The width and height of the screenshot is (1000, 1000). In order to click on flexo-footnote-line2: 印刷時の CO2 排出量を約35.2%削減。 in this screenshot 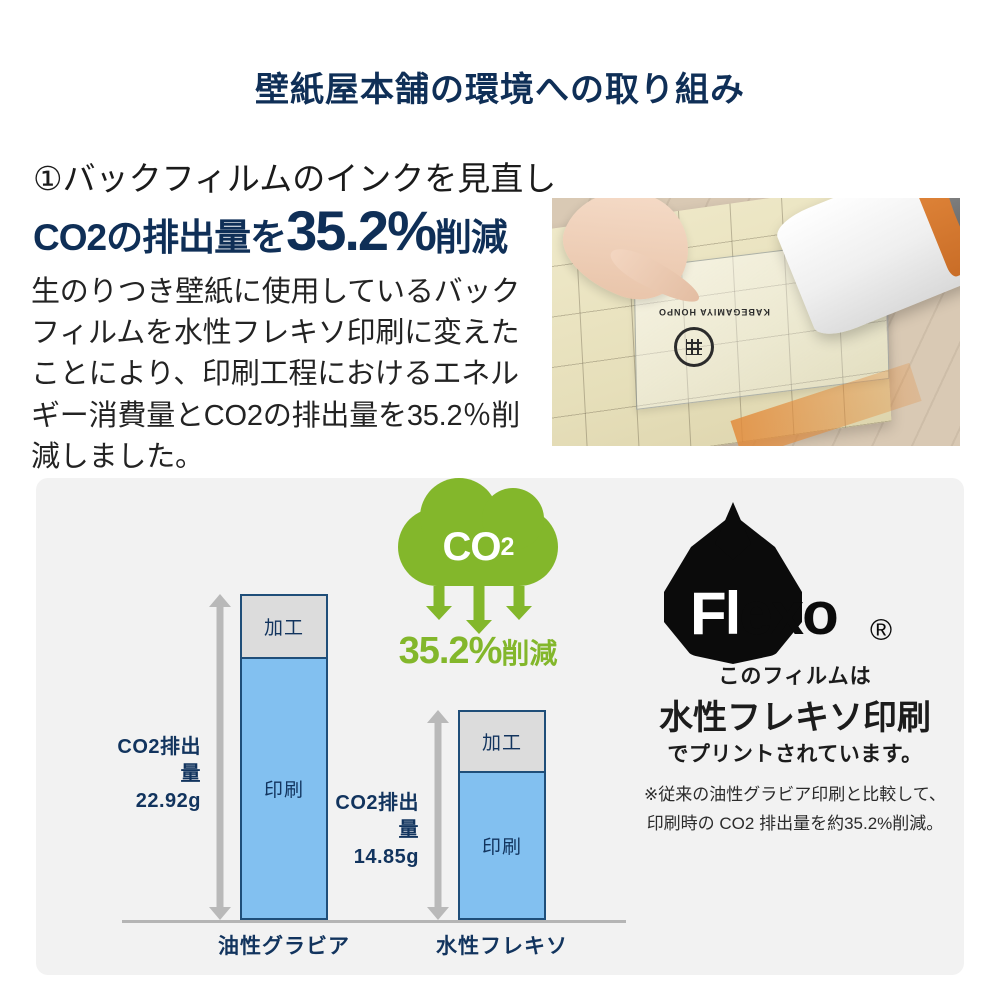, I will do `click(795, 824)`.